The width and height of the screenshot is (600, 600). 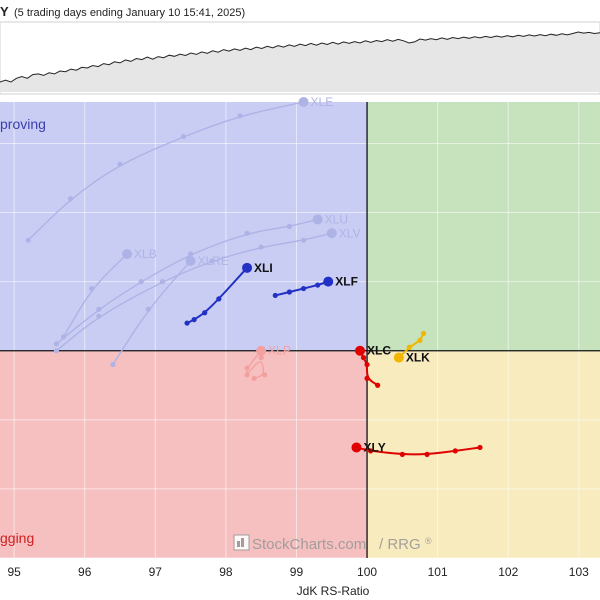 What do you see at coordinates (418, 358) in the screenshot?
I see `tail-label: XLK` at bounding box center [418, 358].